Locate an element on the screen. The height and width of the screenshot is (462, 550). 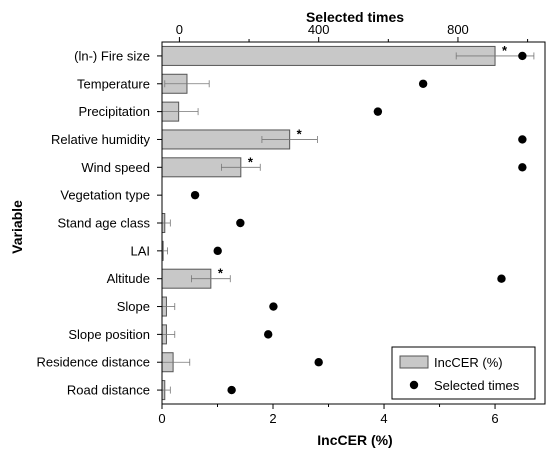
category-label: Stand age class is located at coordinates (103, 223).